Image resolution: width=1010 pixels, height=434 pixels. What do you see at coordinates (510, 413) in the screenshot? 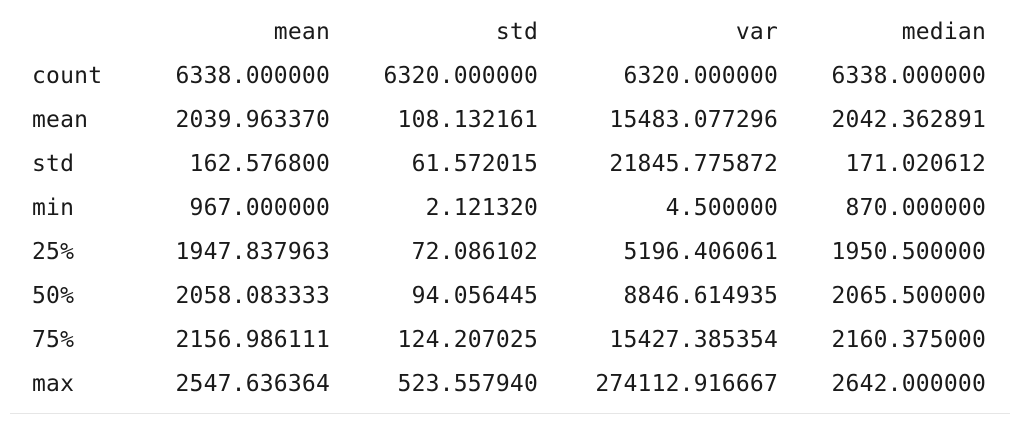
I see `output-divider` at bounding box center [510, 413].